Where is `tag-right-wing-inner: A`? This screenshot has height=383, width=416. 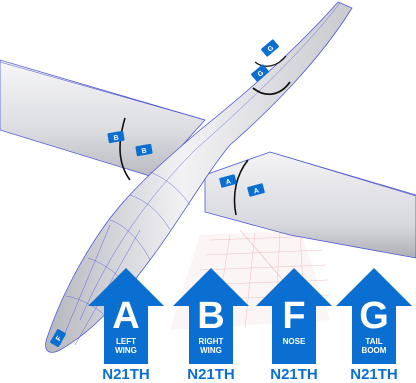 tag-right-wing-inner: A is located at coordinates (228, 181).